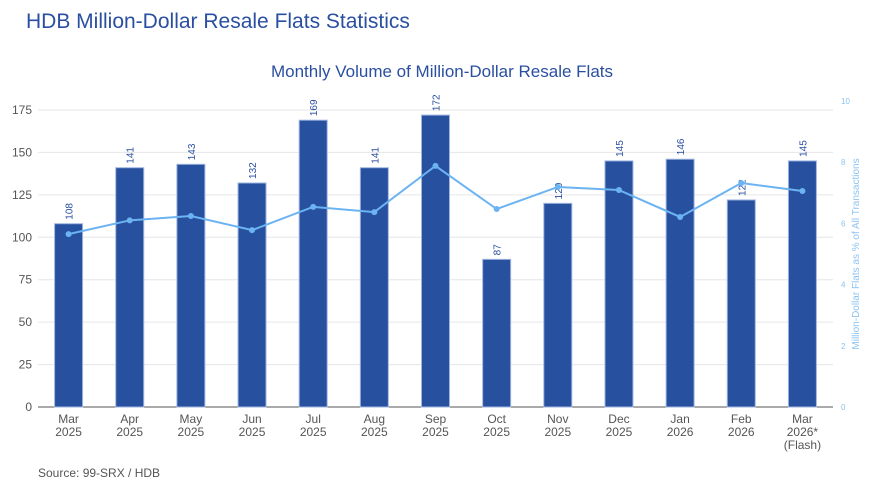  Describe the element at coordinates (251, 419) in the screenshot. I see `x-tick-label: Jun` at that location.